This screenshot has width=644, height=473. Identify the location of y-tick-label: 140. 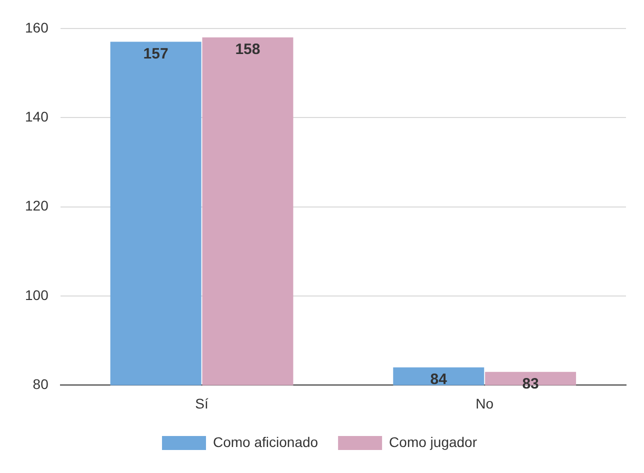
(37, 116).